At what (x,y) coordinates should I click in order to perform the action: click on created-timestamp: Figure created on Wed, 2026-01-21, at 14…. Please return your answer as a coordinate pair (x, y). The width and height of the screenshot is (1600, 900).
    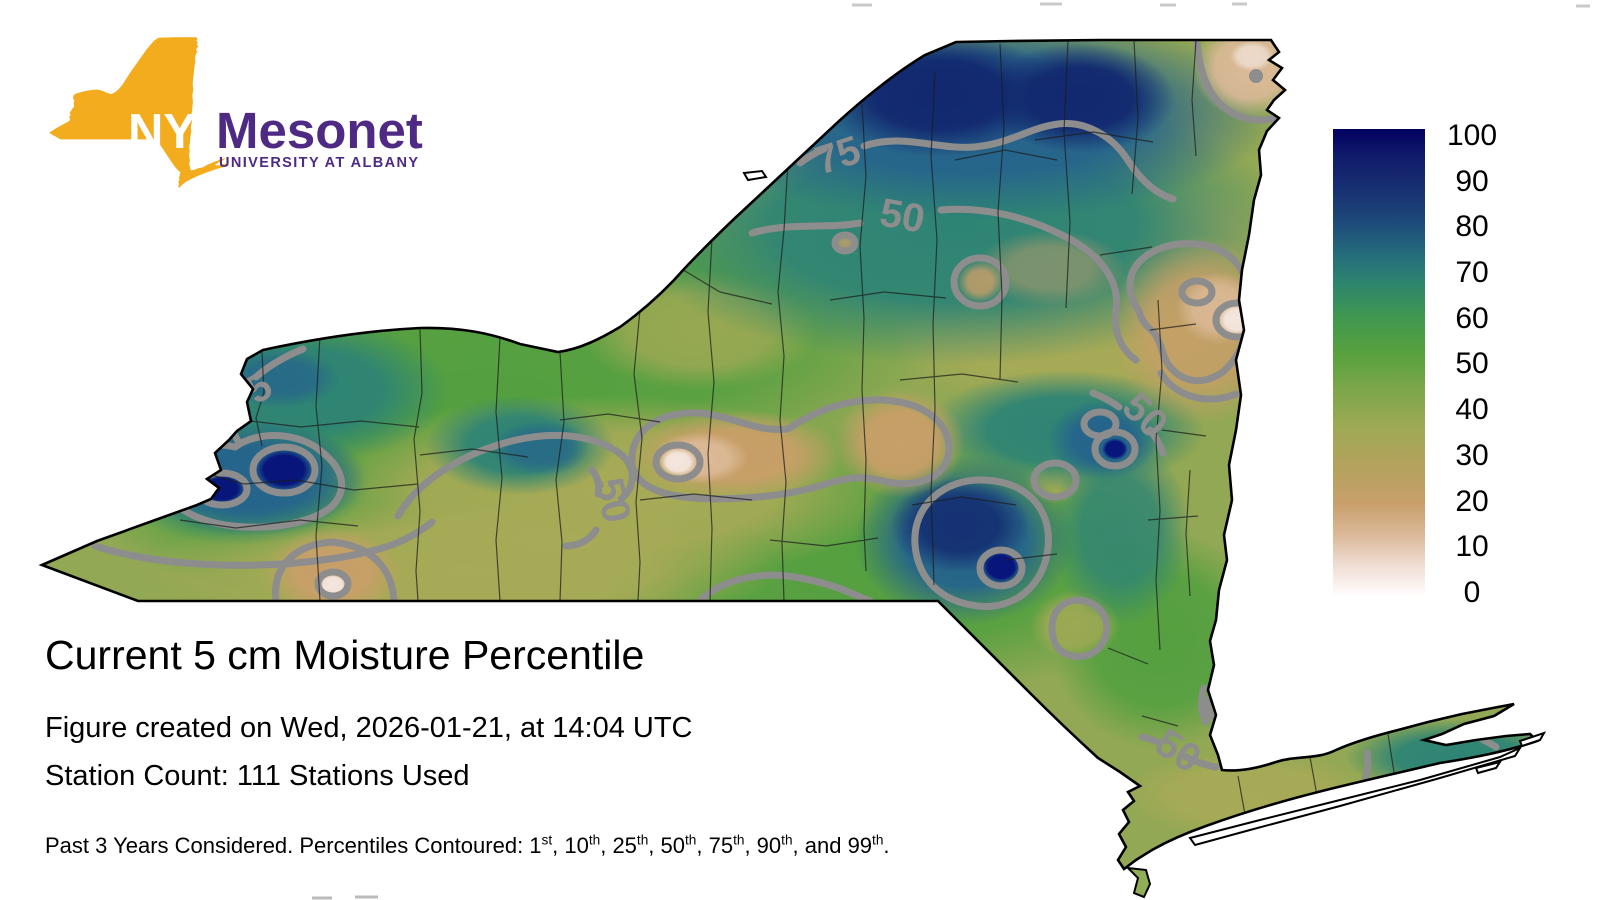
    Looking at the image, I should click on (369, 728).